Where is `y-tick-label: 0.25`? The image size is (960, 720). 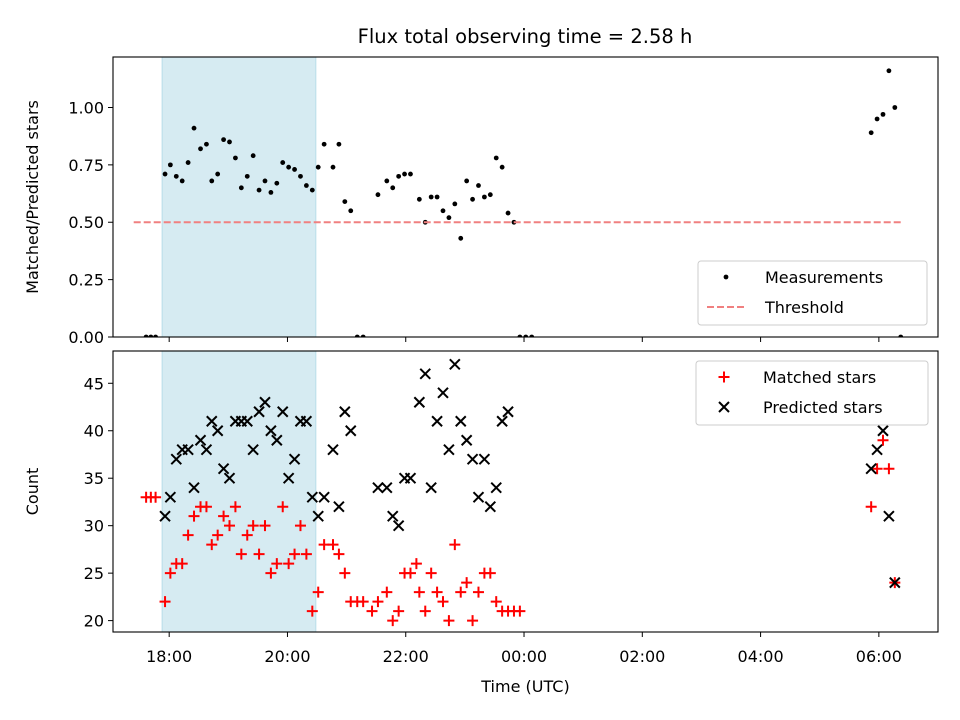 y-tick-label: 0.25 is located at coordinates (86, 280).